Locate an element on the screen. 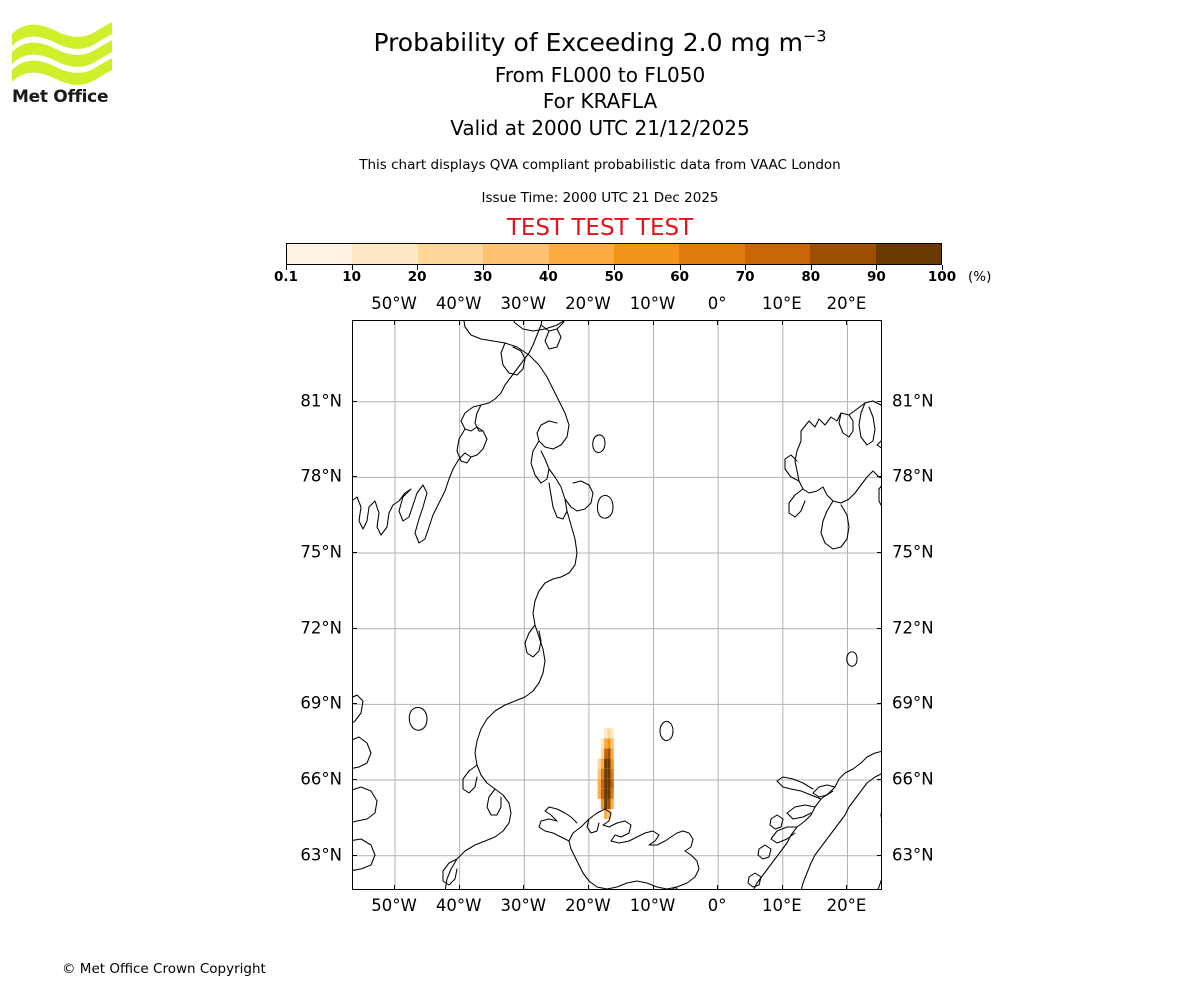  test-banner: TEST TEST TEST is located at coordinates (600, 228).